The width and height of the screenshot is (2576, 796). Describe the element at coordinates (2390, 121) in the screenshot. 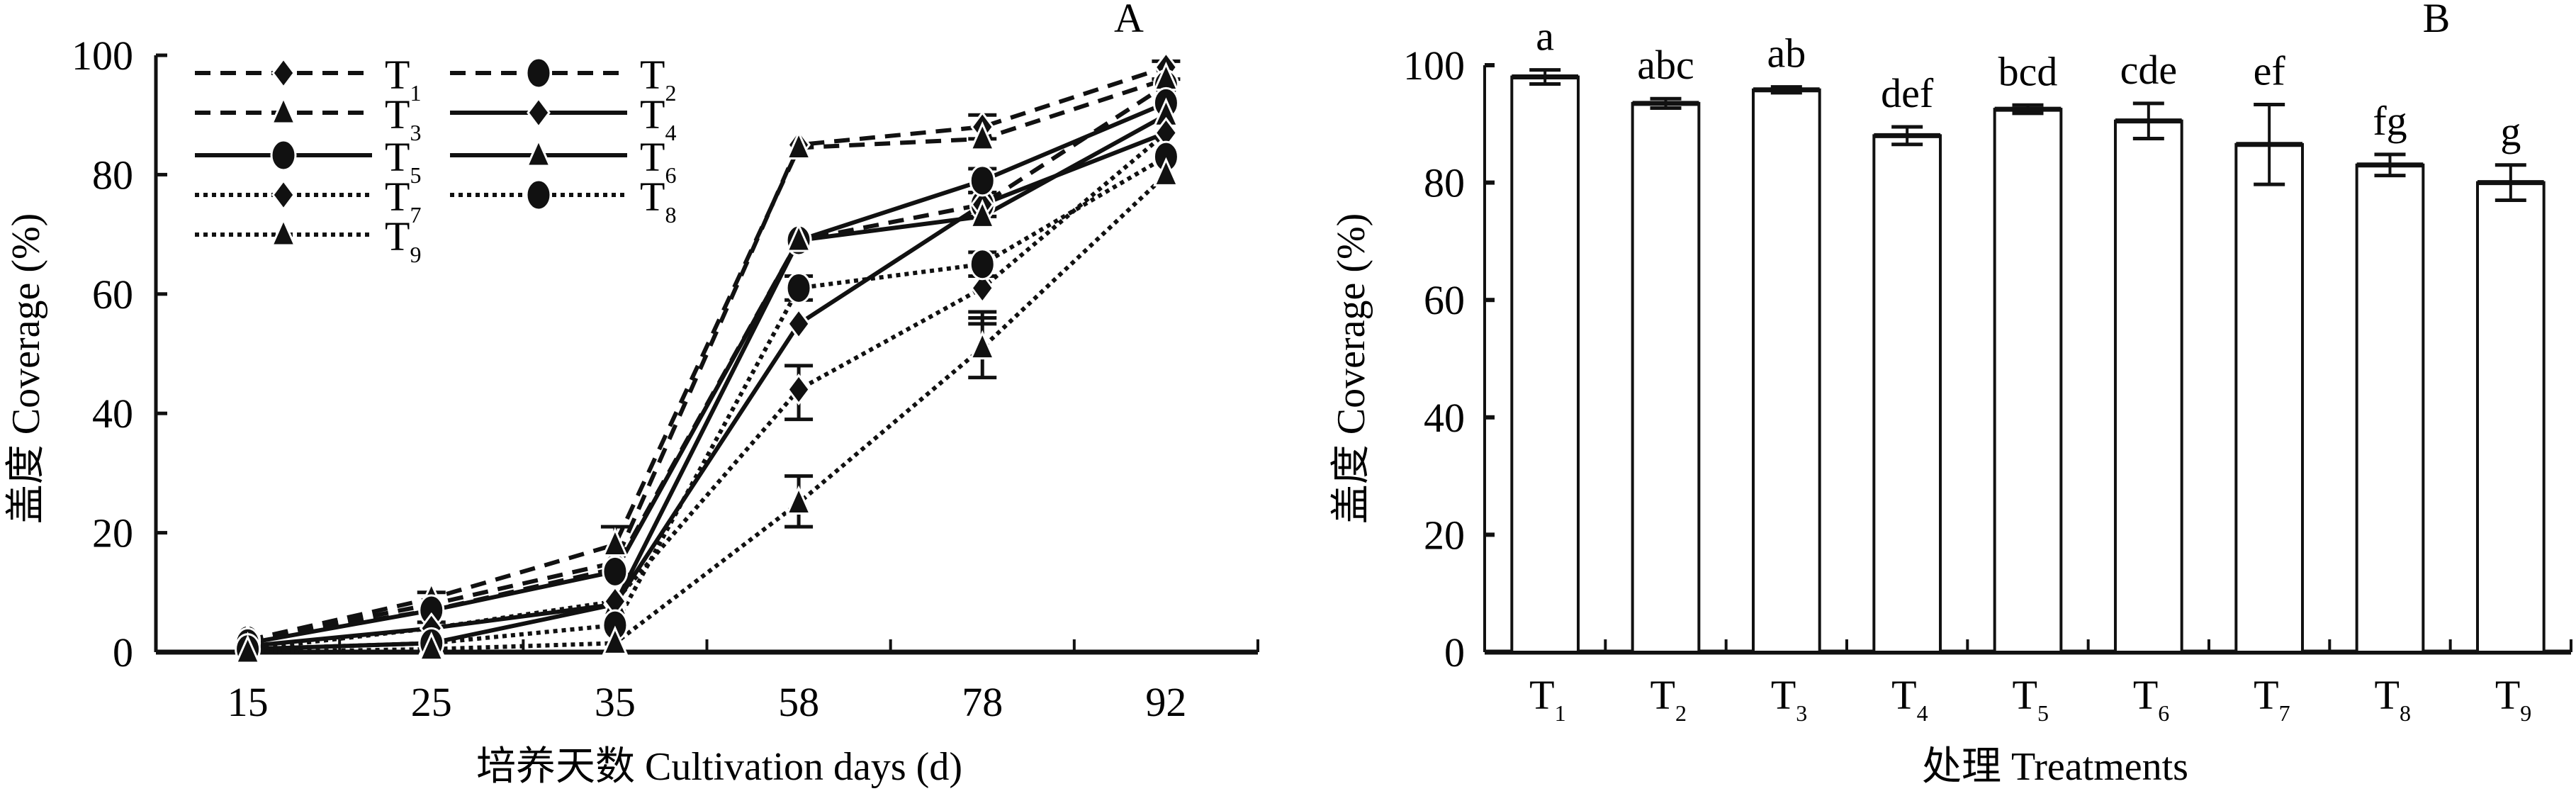

I see `significance-label: fg` at that location.